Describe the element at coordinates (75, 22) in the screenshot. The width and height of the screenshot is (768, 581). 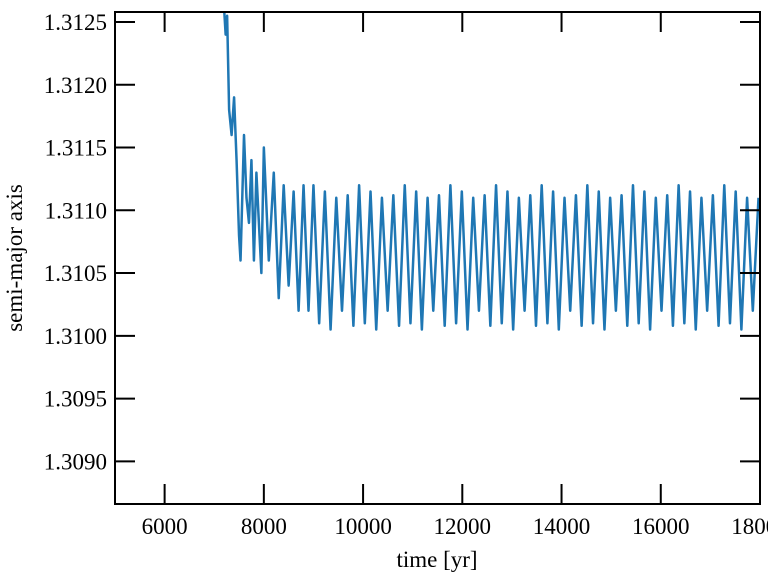
I see `y-tick-label: 1.3125` at that location.